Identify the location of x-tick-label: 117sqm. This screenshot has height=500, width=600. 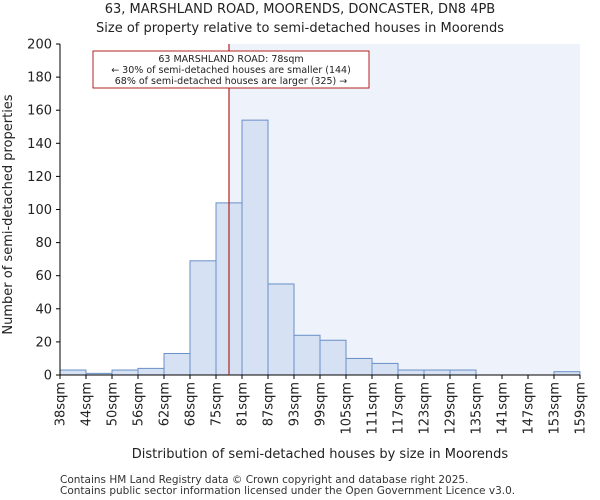
(399, 408).